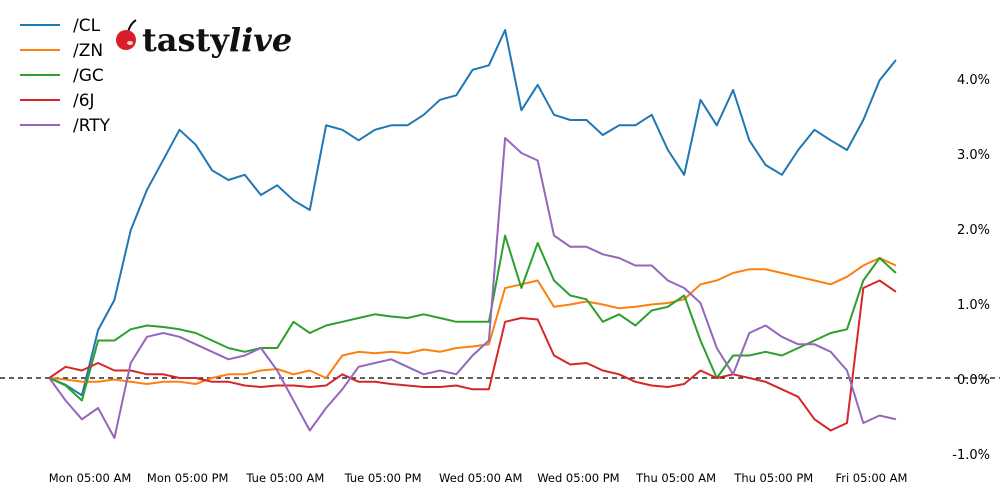 The image size is (1000, 495). Describe the element at coordinates (971, 455) in the screenshot. I see `y-tick-label: -1.0%` at that location.